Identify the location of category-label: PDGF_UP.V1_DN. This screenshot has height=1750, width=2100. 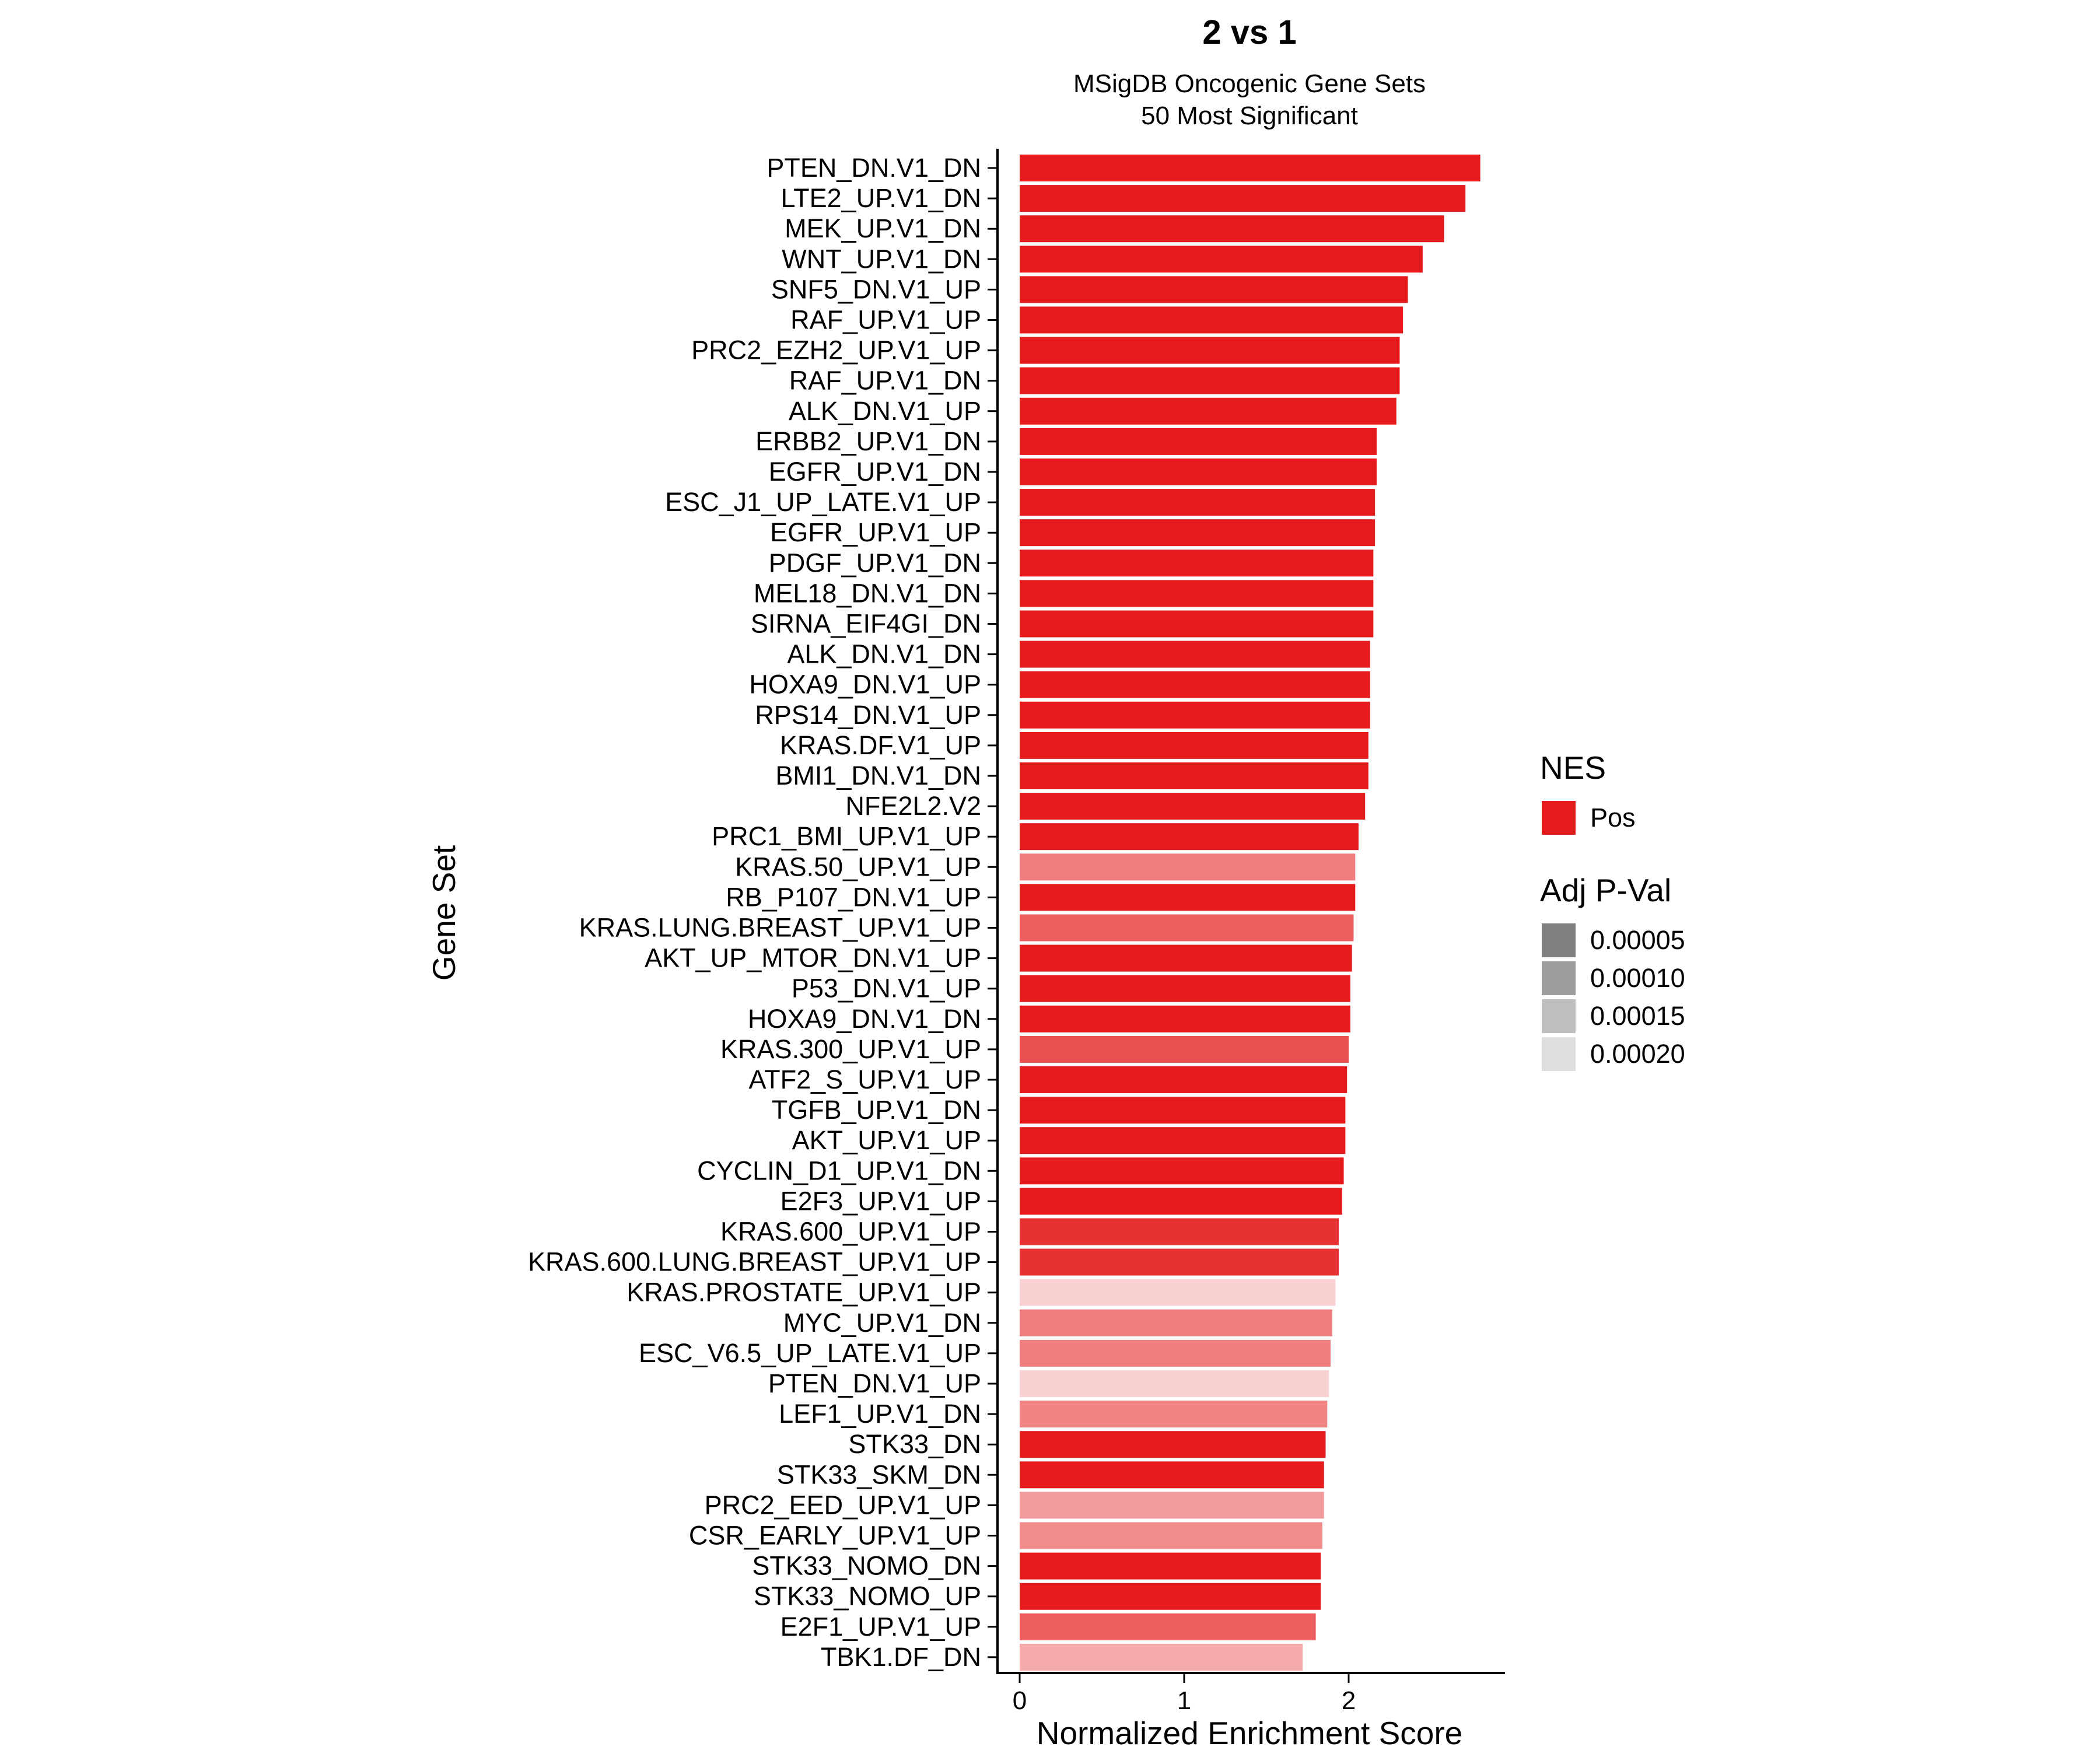
(875, 563).